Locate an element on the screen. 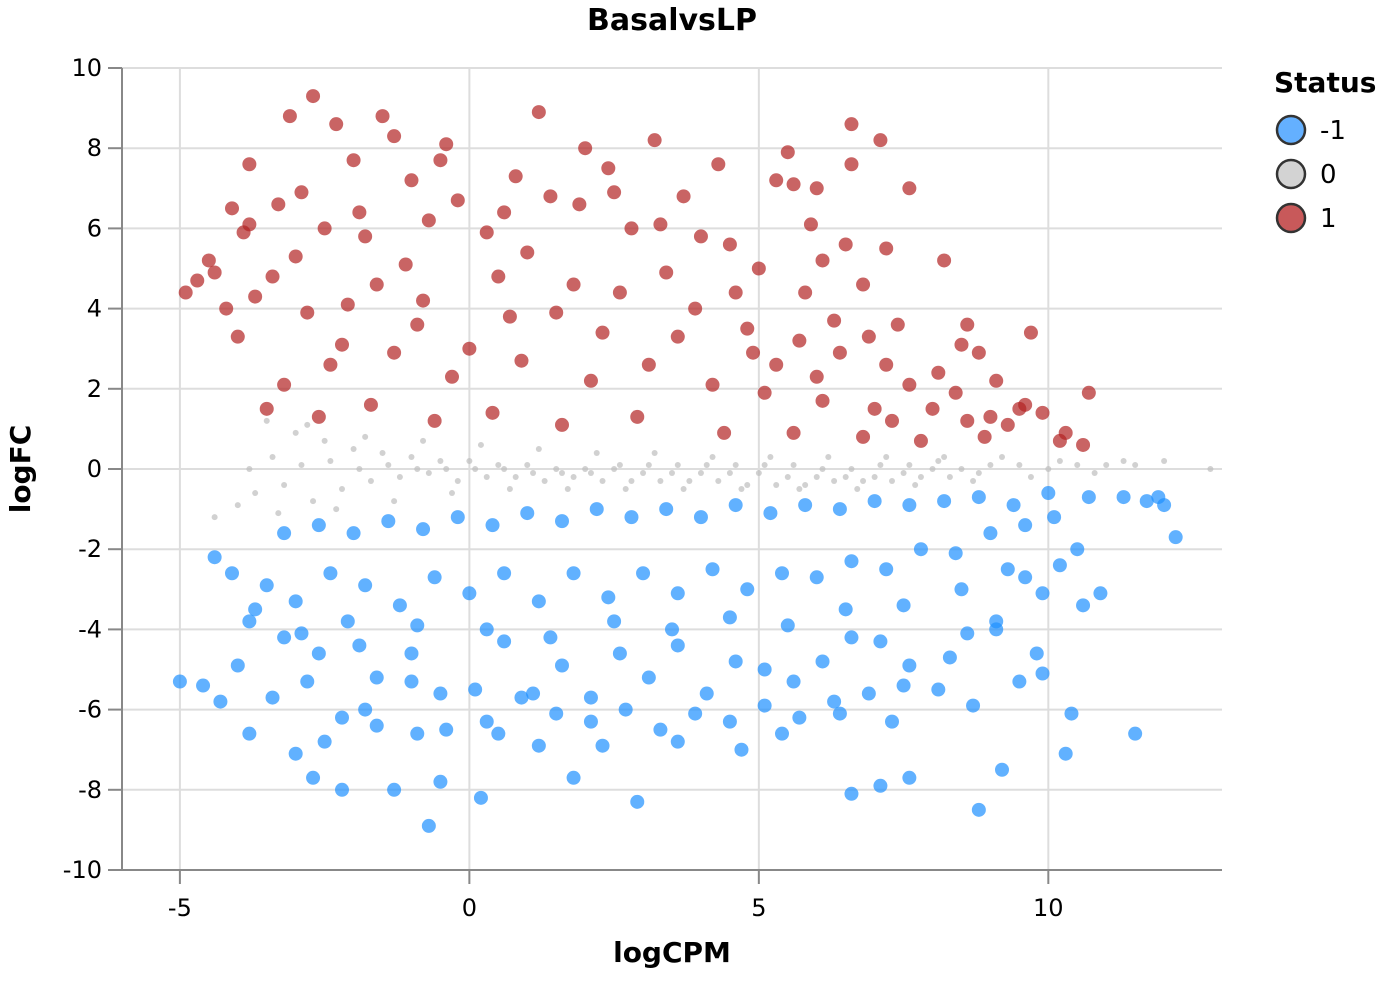 The width and height of the screenshot is (1380, 996). legend-entries: -1 0 1 is located at coordinates (1310, 174).